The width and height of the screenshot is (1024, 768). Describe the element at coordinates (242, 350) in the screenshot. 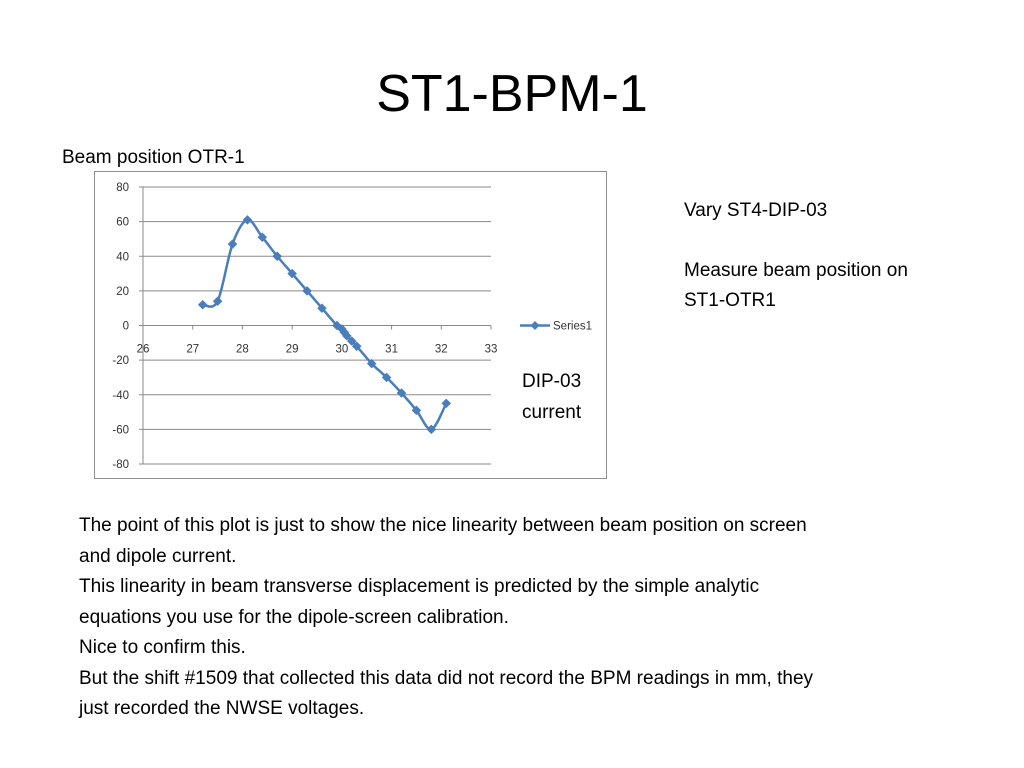

I see `x-tick-label: 28` at that location.